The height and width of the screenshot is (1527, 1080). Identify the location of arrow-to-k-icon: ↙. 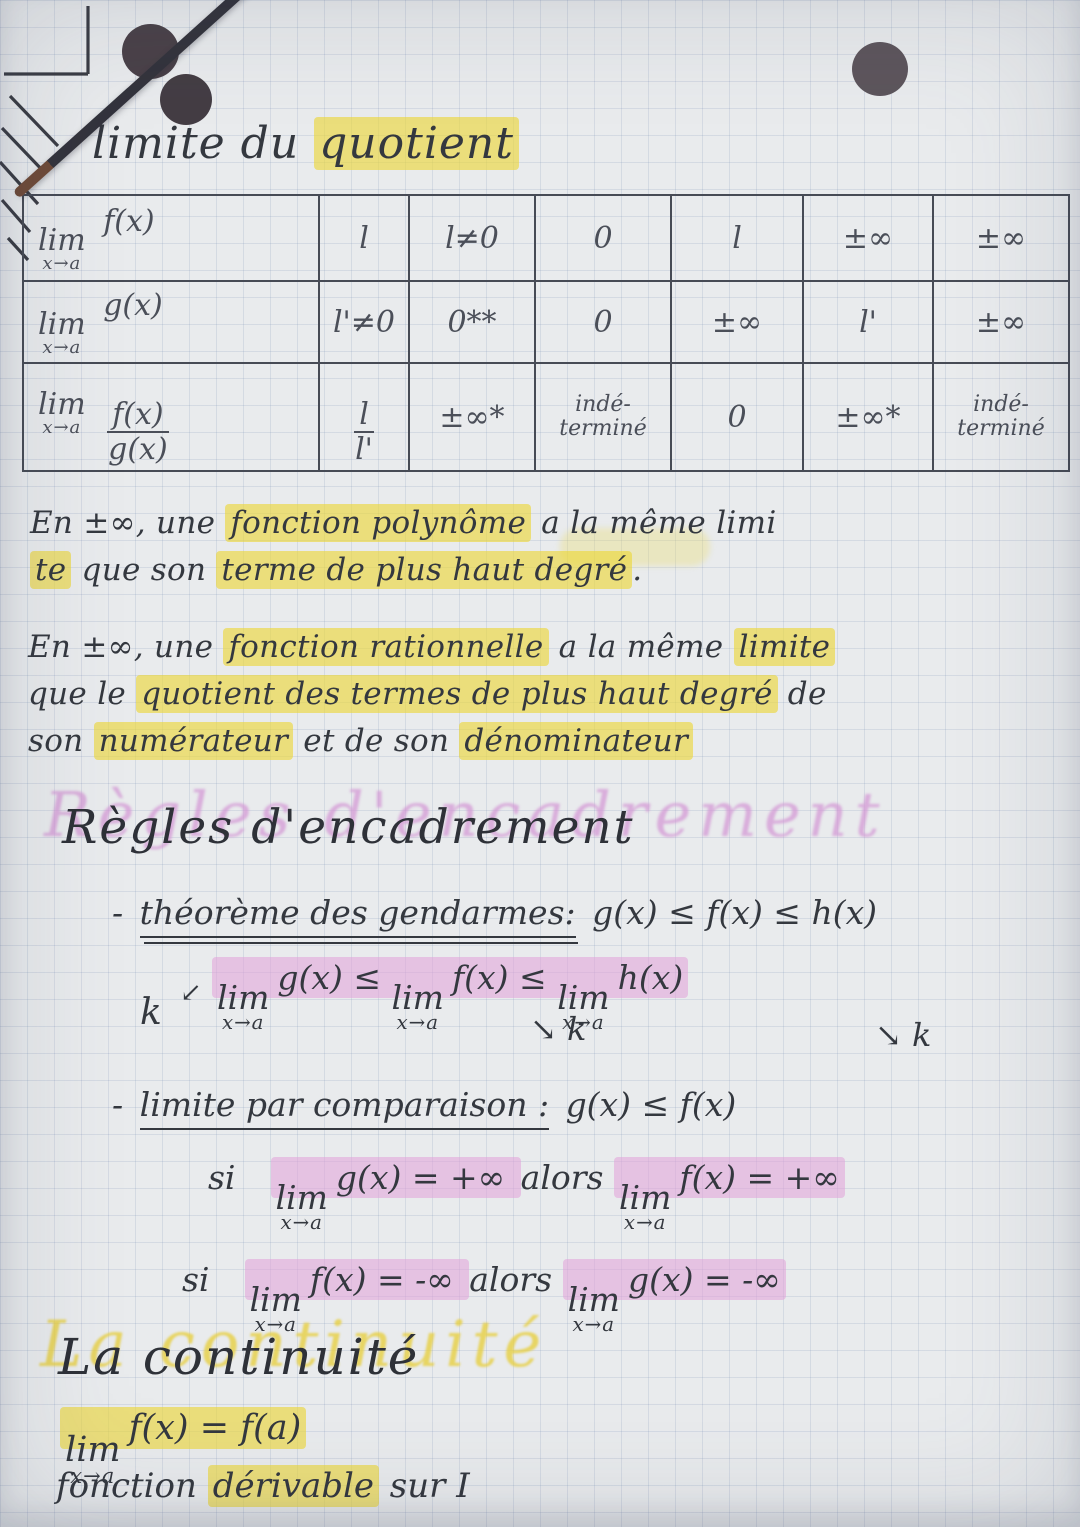
(191, 993).